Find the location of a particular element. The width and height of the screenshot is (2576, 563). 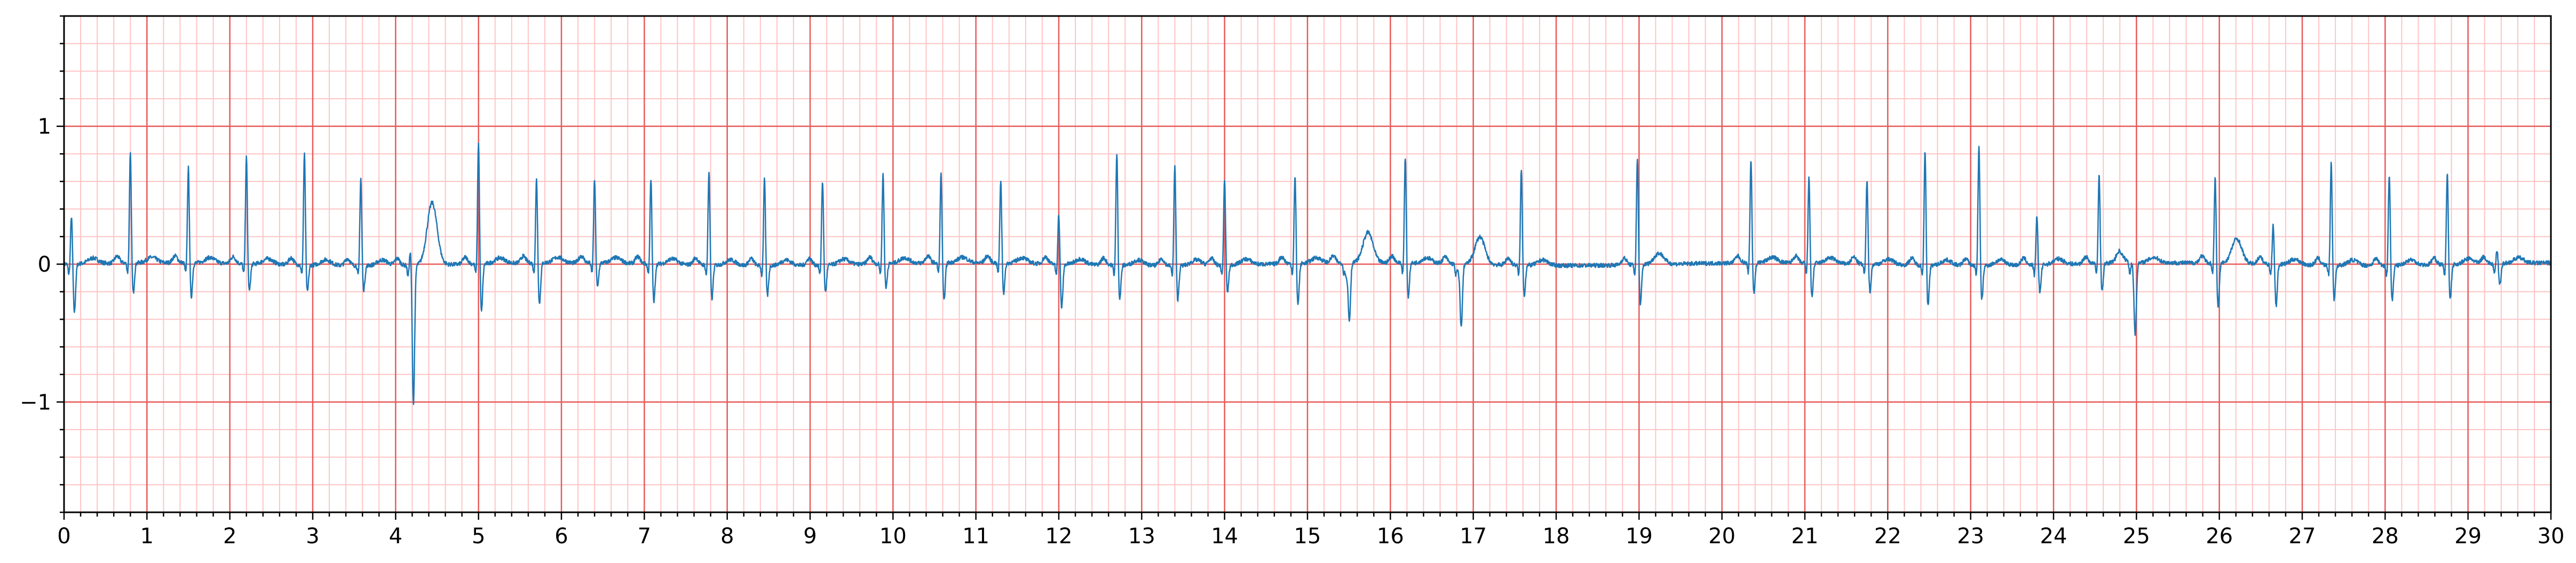

x-tick-label: 3 is located at coordinates (312, 536).